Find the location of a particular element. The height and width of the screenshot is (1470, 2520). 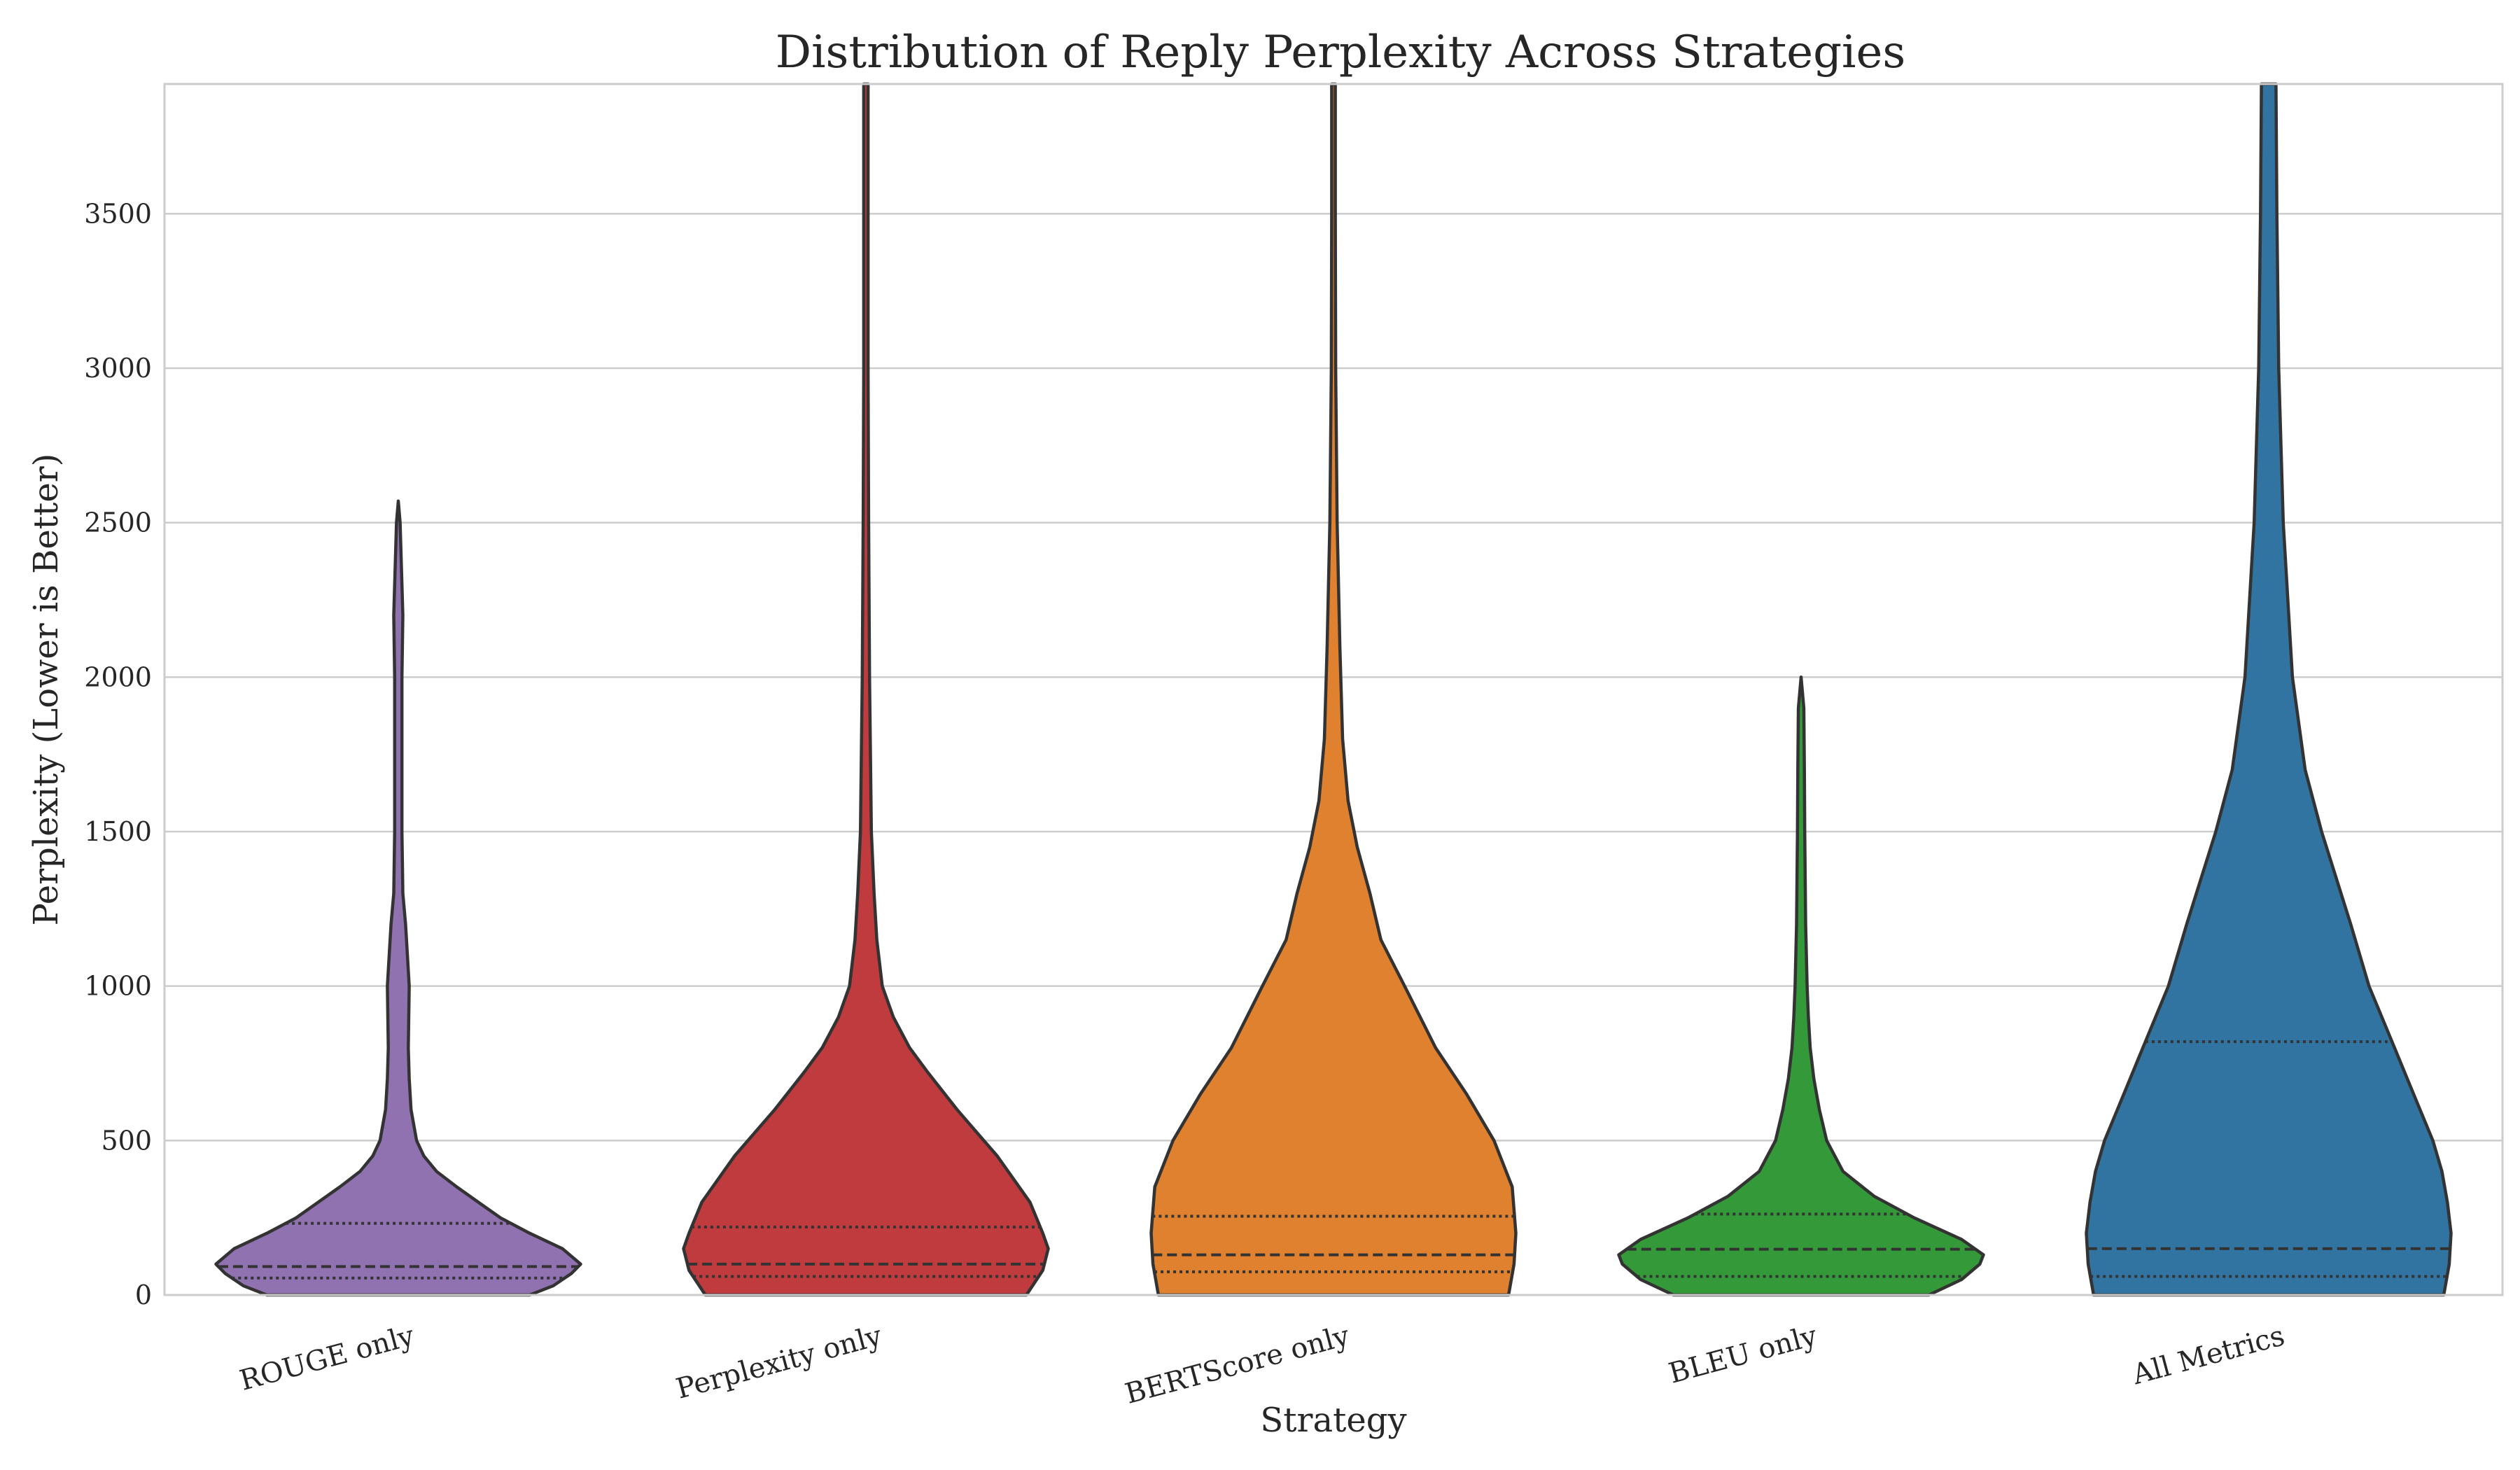

violin-rouge-only is located at coordinates (398, 898).